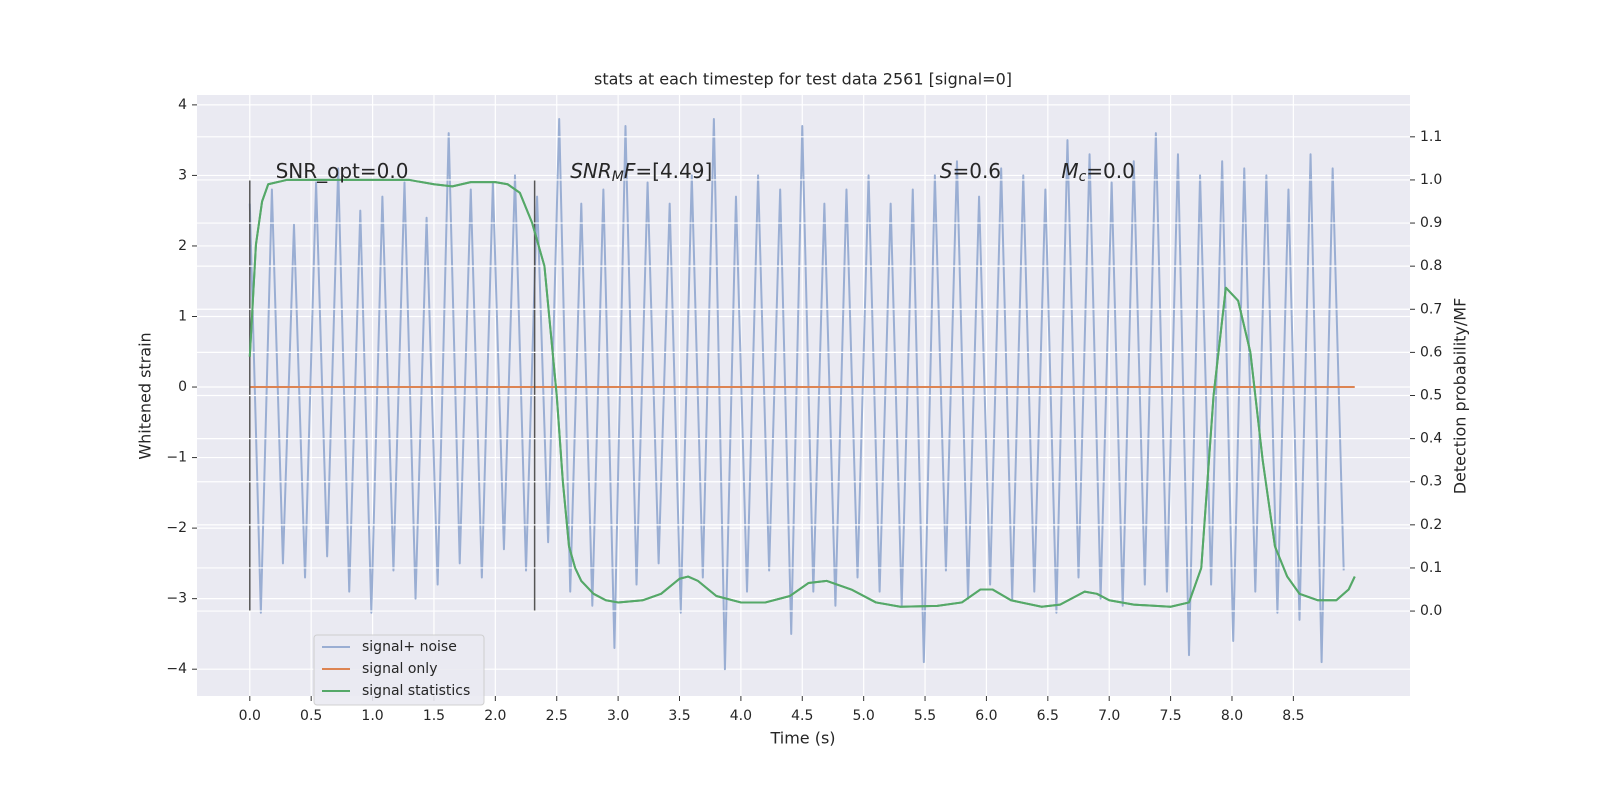 Image resolution: width=1600 pixels, height=800 pixels. Describe the element at coordinates (925, 716) in the screenshot. I see `x-tick-label: 5.5` at that location.